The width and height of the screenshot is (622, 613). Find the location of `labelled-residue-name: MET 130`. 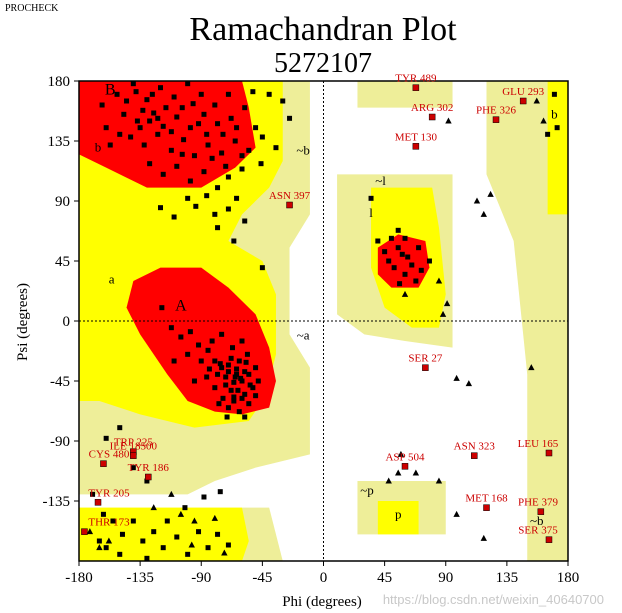

labelled-residue-name: MET 130 is located at coordinates (416, 137).